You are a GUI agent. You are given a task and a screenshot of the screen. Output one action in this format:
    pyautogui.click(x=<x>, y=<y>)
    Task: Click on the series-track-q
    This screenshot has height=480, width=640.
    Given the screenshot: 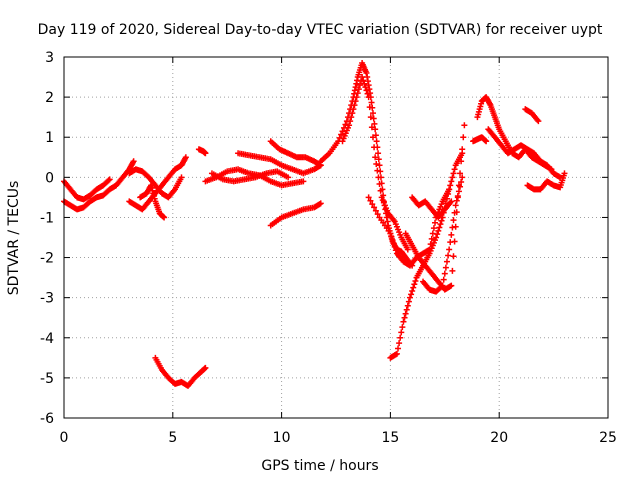 What is the action you would take?
    pyautogui.click(x=435, y=207)
    